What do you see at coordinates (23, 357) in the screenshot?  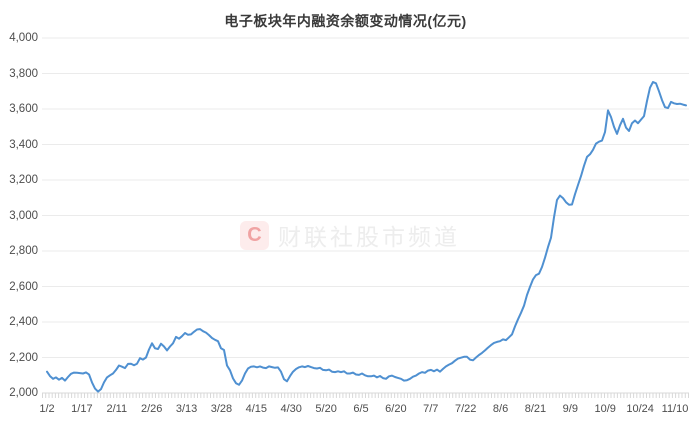 I see `y-tick-label: 2,200` at bounding box center [23, 357].